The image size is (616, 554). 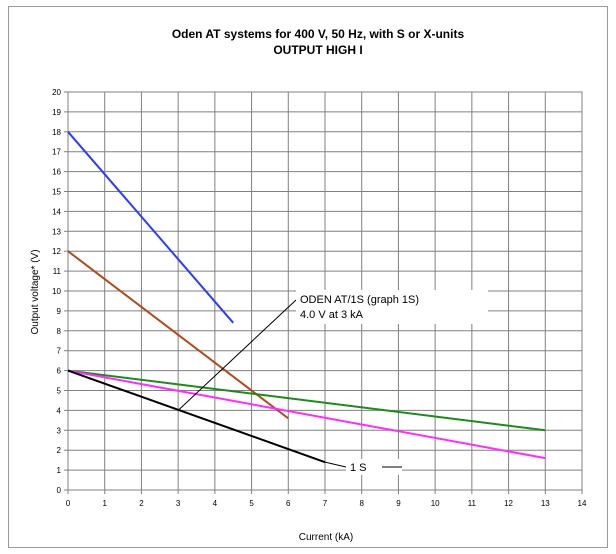 I want to click on y-tick-label: 1, so click(x=59, y=470).